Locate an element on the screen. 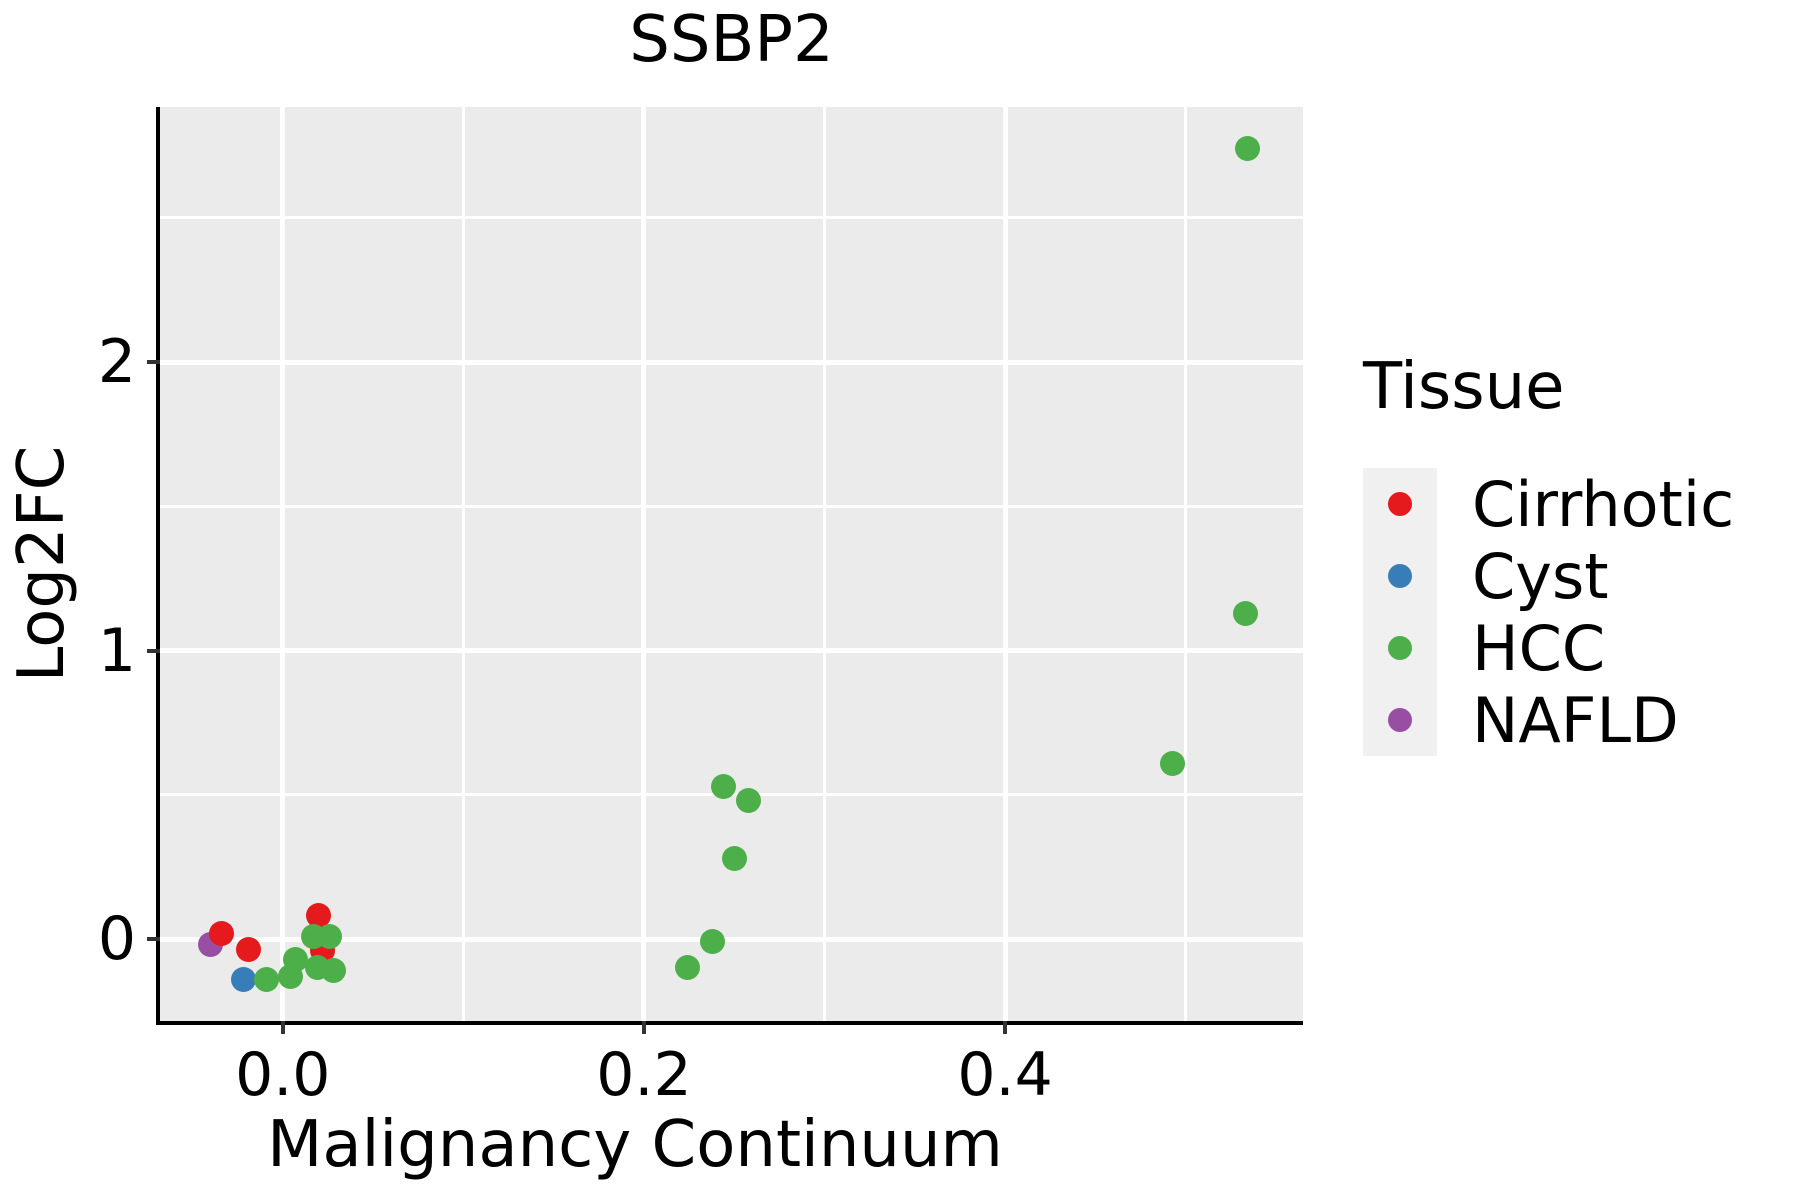  y-tick-label: 2 is located at coordinates (116, 362).